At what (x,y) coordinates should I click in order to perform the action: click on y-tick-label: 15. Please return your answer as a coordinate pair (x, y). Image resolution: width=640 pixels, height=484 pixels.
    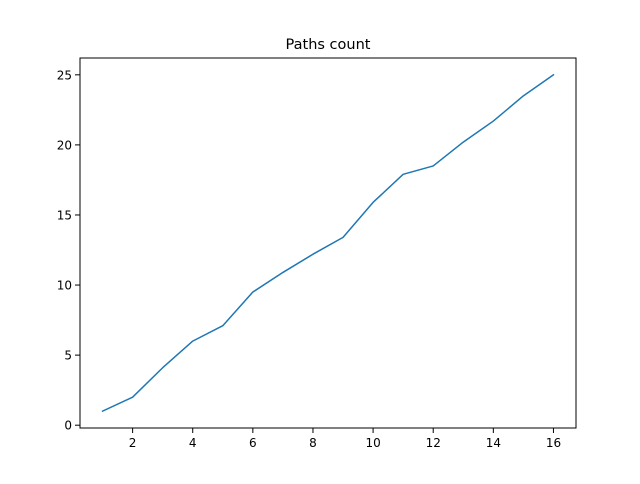
    Looking at the image, I should click on (64, 215).